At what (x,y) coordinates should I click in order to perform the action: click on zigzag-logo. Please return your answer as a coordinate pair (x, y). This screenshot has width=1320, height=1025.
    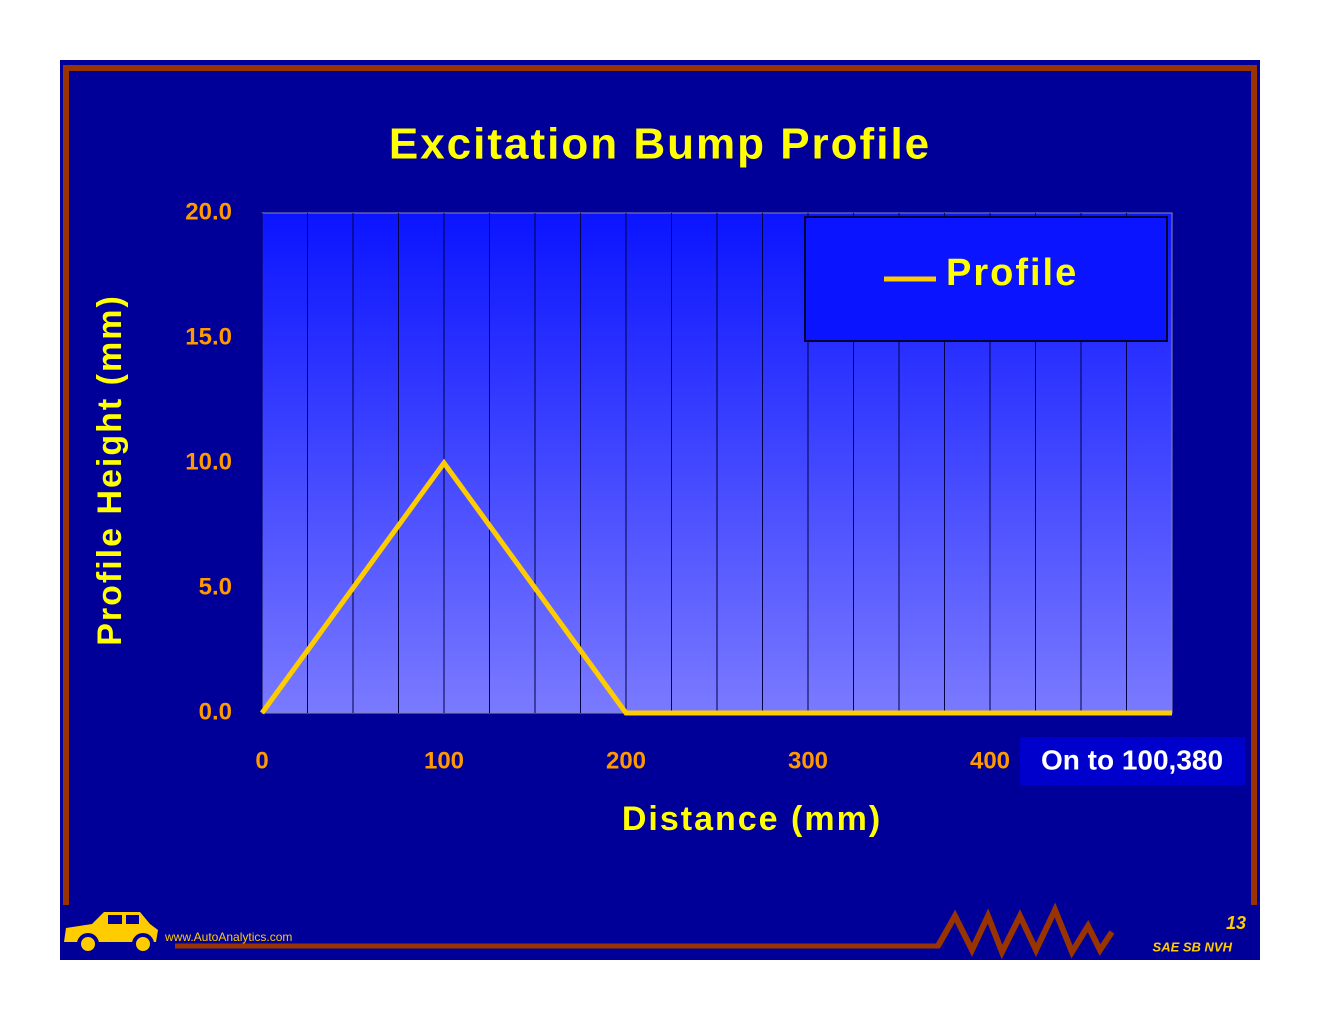
    Looking at the image, I should click on (1025, 931).